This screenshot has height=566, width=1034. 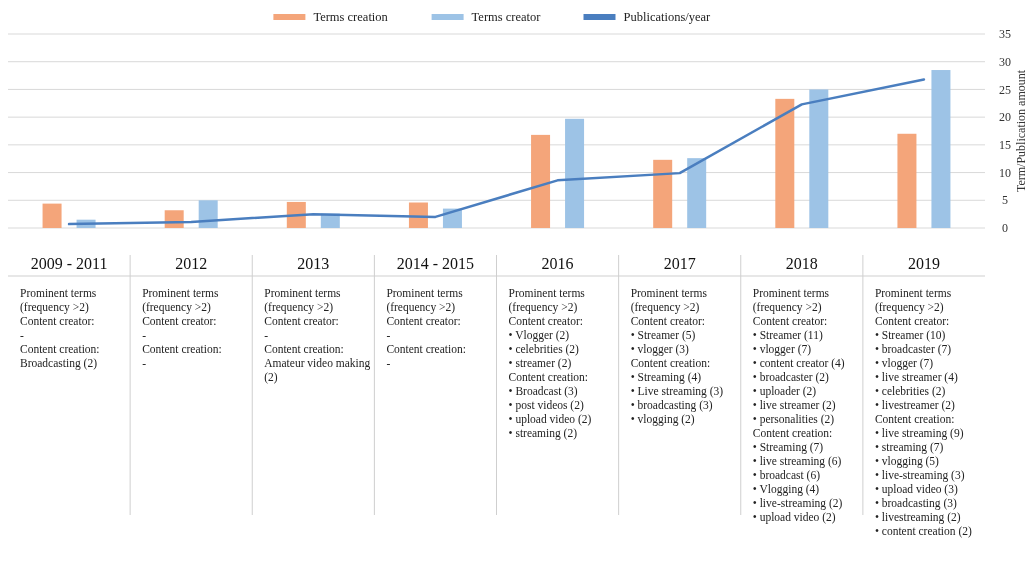 What do you see at coordinates (1005, 89) in the screenshot?
I see `y-tick-label: 25` at bounding box center [1005, 89].